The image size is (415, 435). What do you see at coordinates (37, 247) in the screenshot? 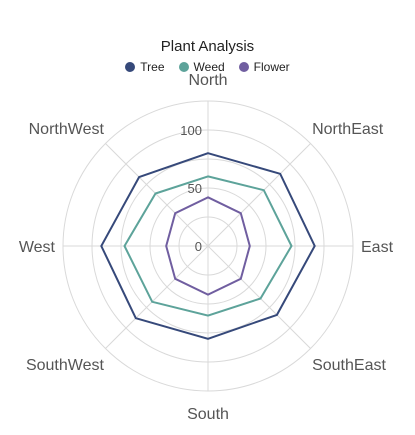
I see `axis-label-west: West` at bounding box center [37, 247].